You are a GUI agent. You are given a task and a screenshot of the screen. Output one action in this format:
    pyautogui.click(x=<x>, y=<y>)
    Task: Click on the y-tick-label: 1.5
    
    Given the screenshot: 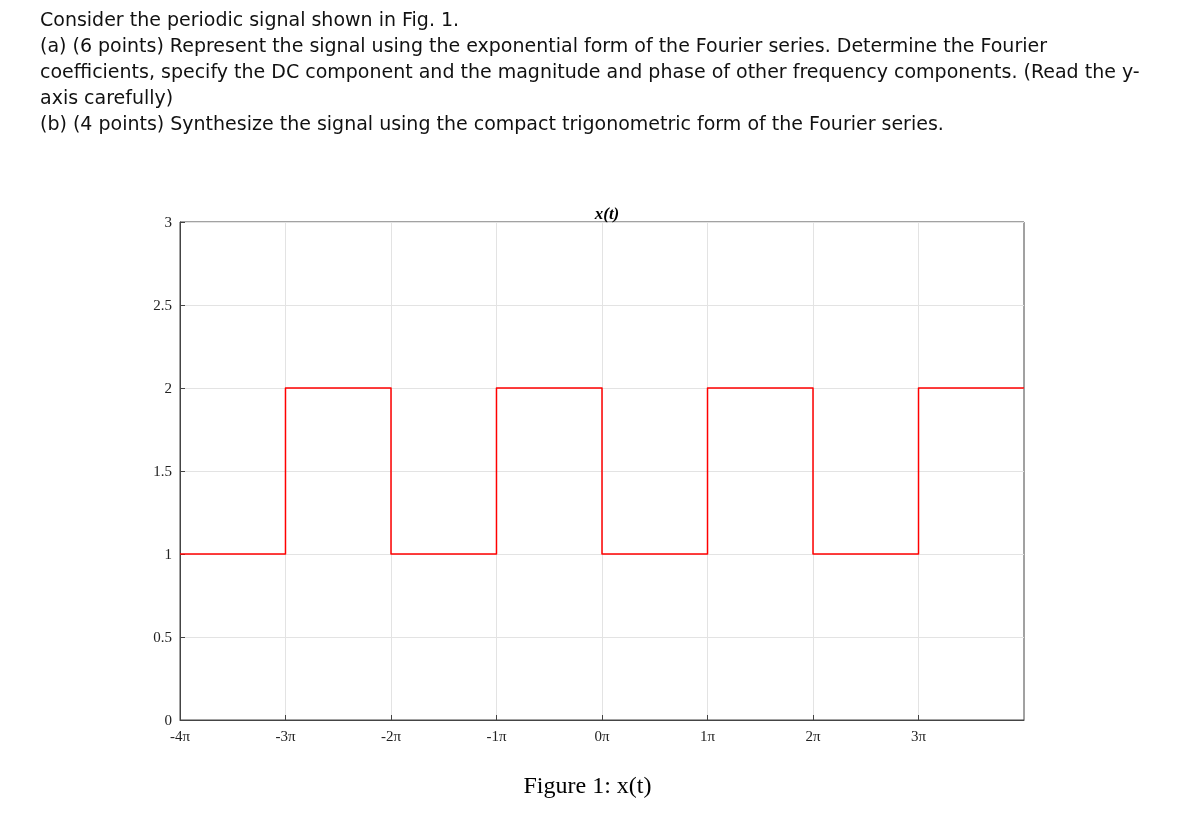 What is the action you would take?
    pyautogui.click(x=162, y=471)
    